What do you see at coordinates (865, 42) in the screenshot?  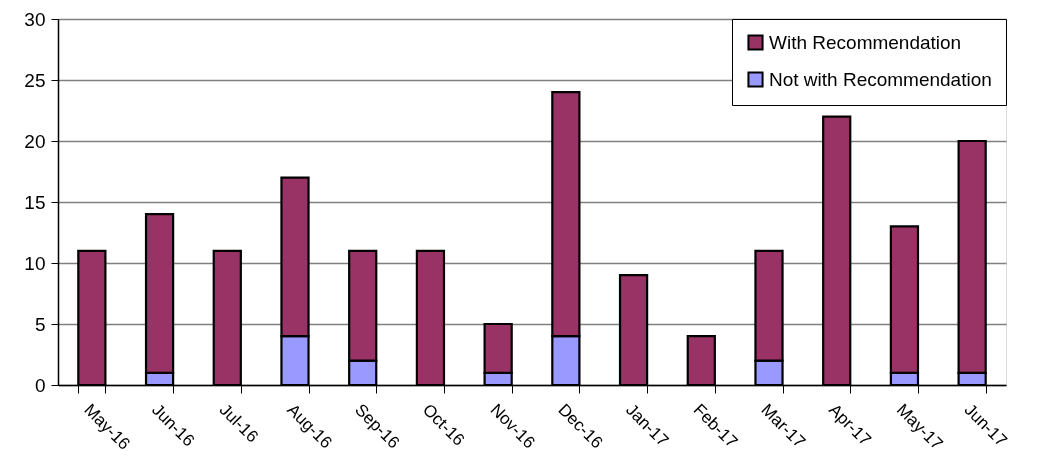 I see `legend-label: With Recommendation` at bounding box center [865, 42].